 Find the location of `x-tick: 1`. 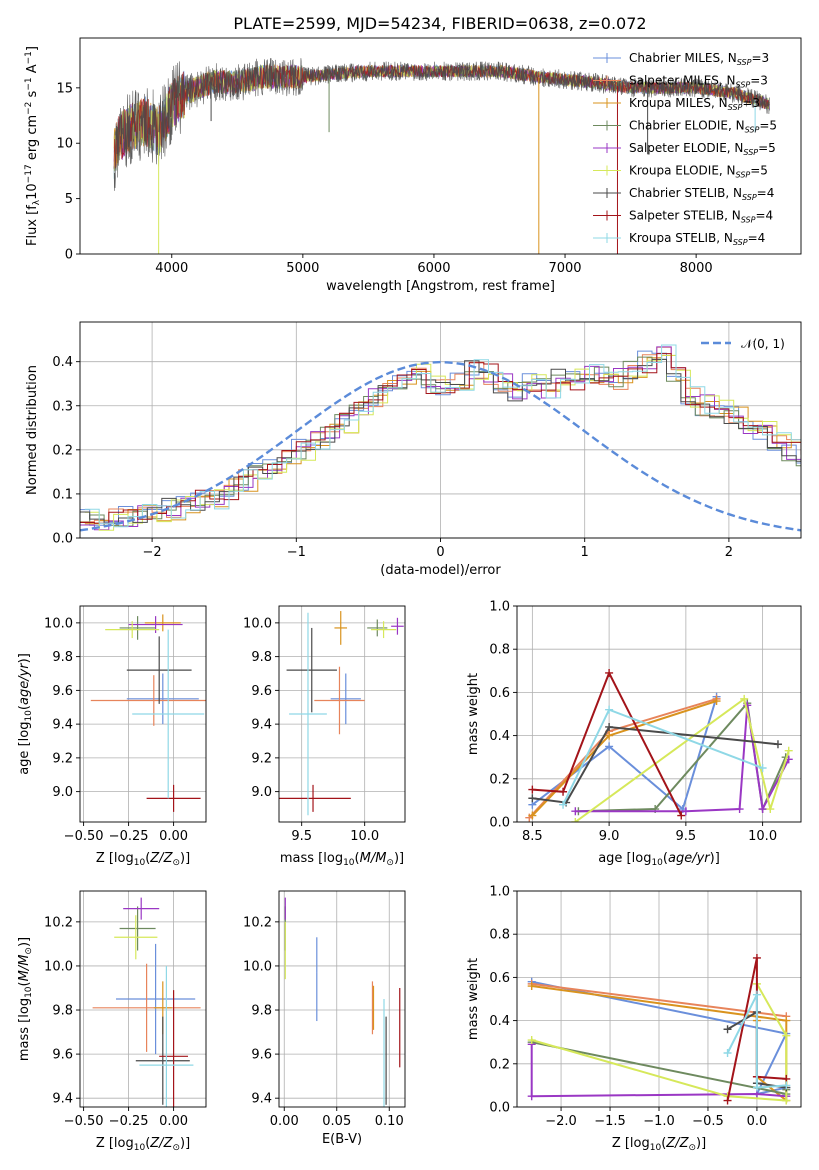

x-tick: 1 is located at coordinates (585, 549).